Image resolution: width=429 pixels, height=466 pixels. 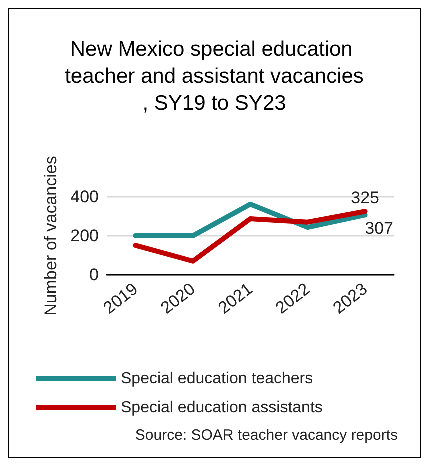 I want to click on y-tick-label: 200, so click(x=84, y=236).